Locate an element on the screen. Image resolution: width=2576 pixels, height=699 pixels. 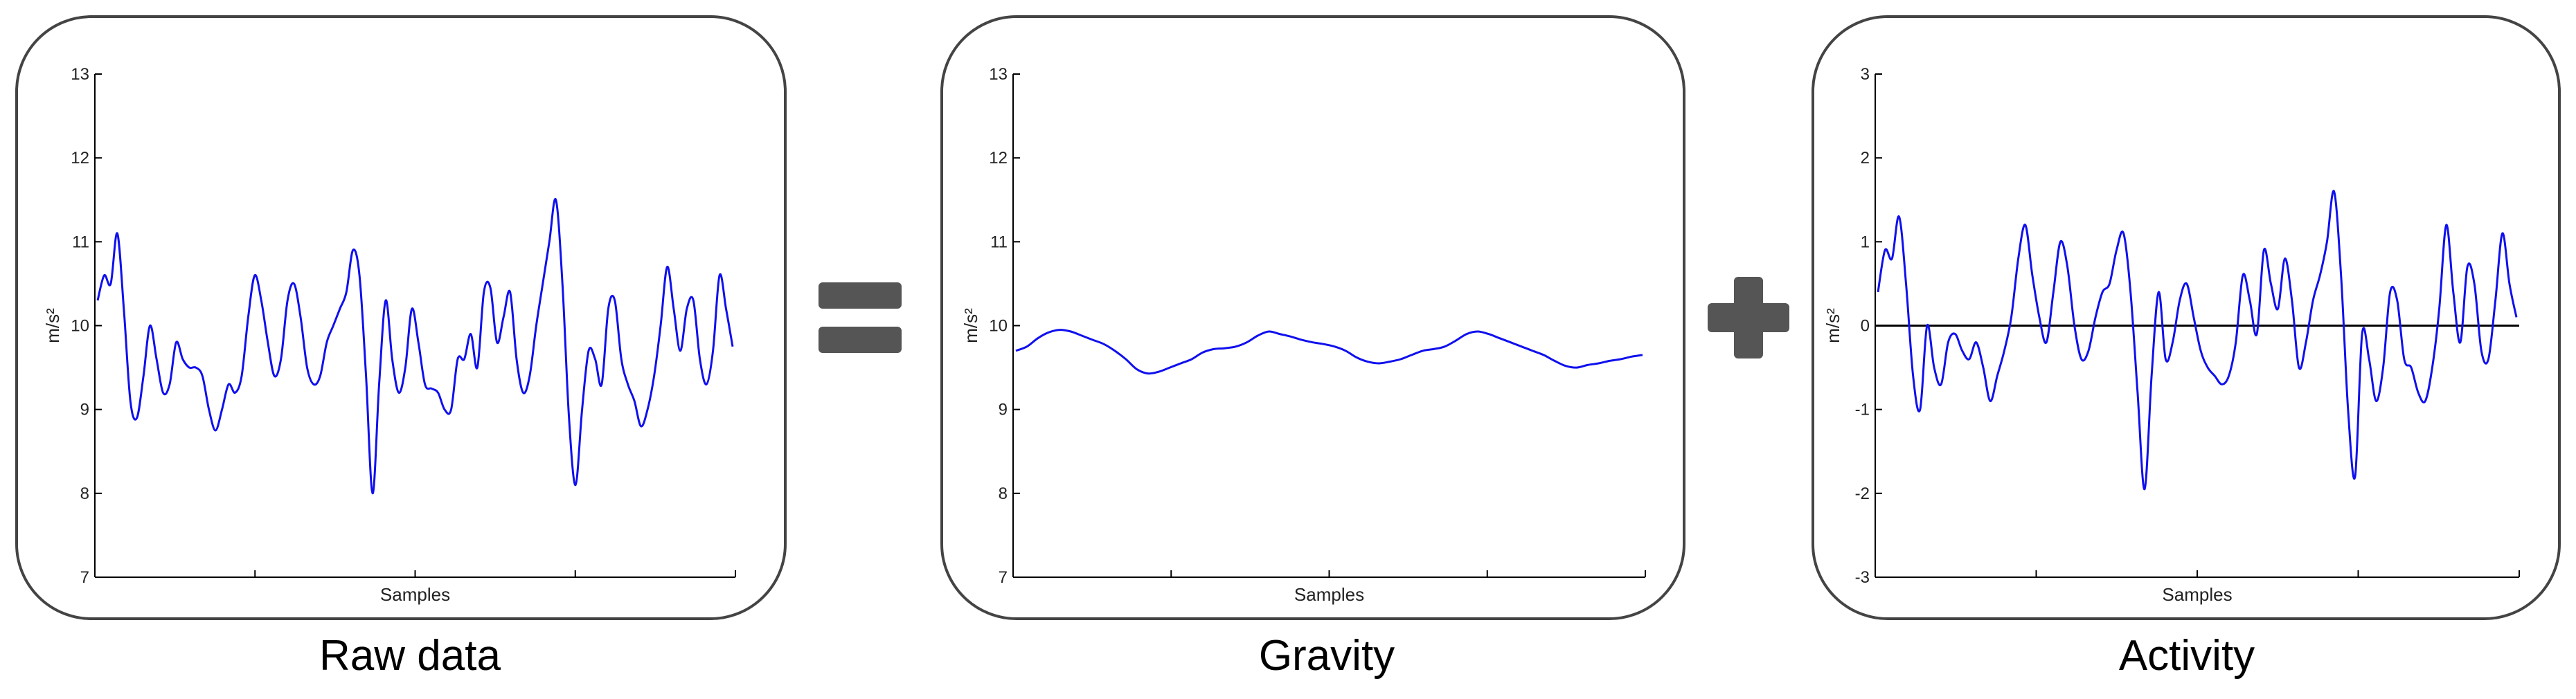
gravity-caption: Gravity is located at coordinates (1326, 656).